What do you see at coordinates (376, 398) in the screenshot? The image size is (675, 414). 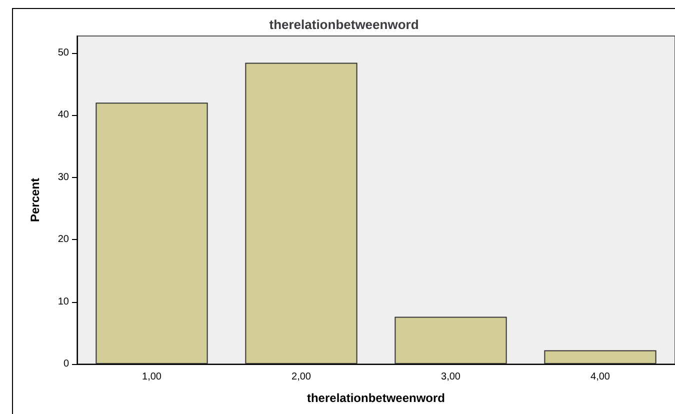 I see `x-axis-title: therelationbetweenword` at bounding box center [376, 398].